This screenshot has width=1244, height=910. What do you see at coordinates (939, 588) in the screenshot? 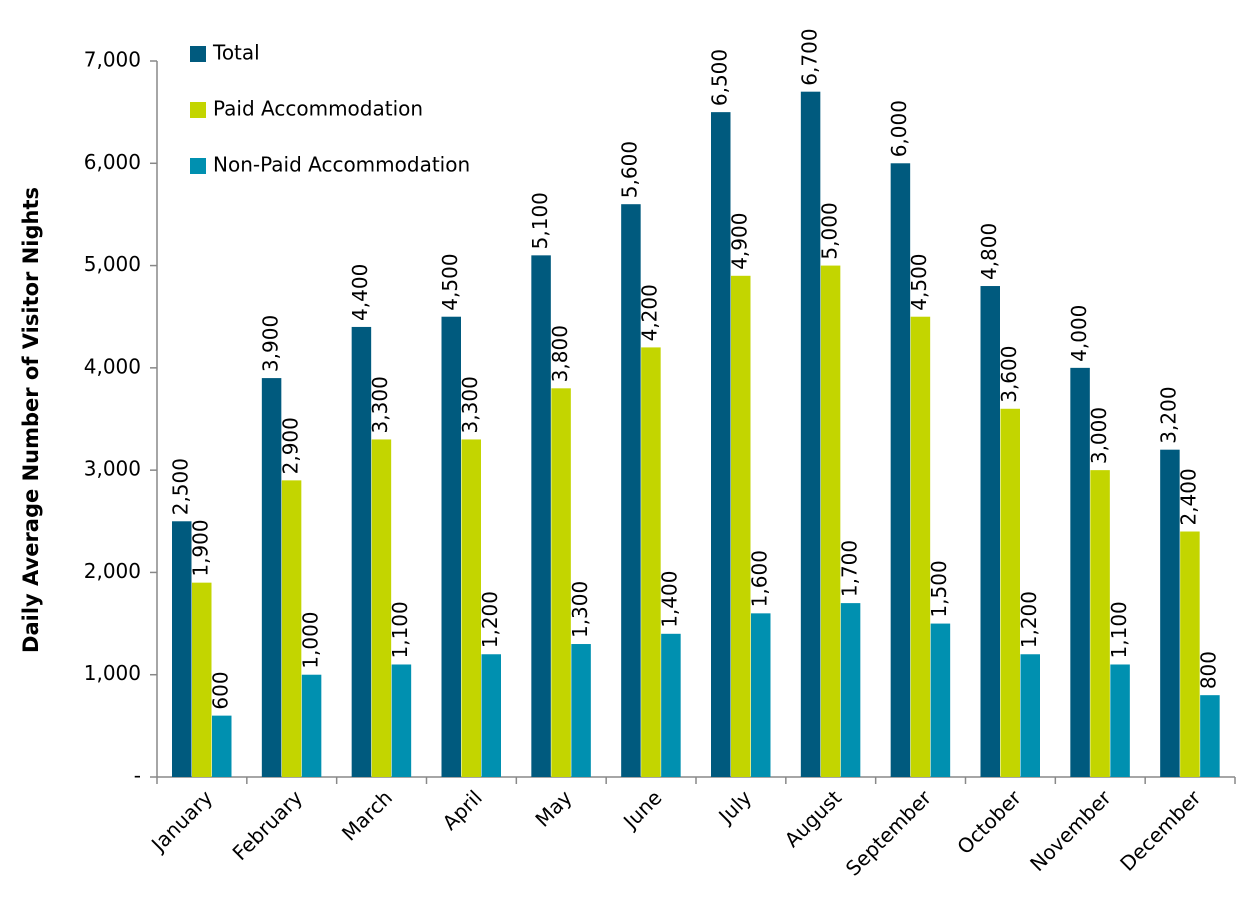
I see `value-label: 1,500` at bounding box center [939, 588].